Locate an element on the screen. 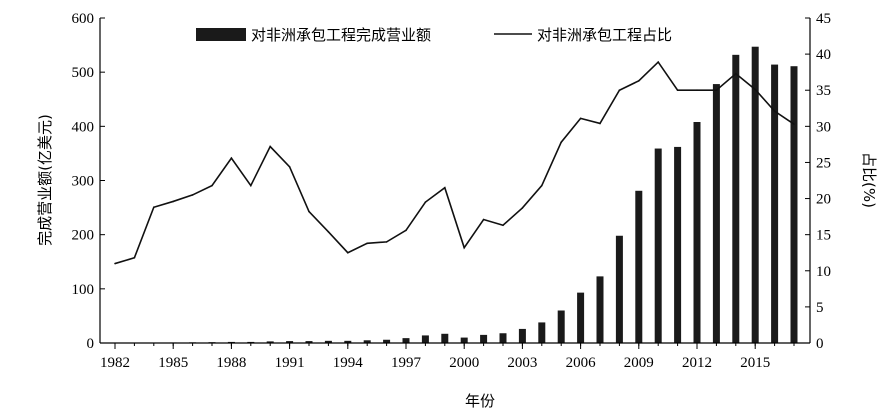 This screenshot has height=414, width=884. x-axis-title: 年份 is located at coordinates (480, 401).